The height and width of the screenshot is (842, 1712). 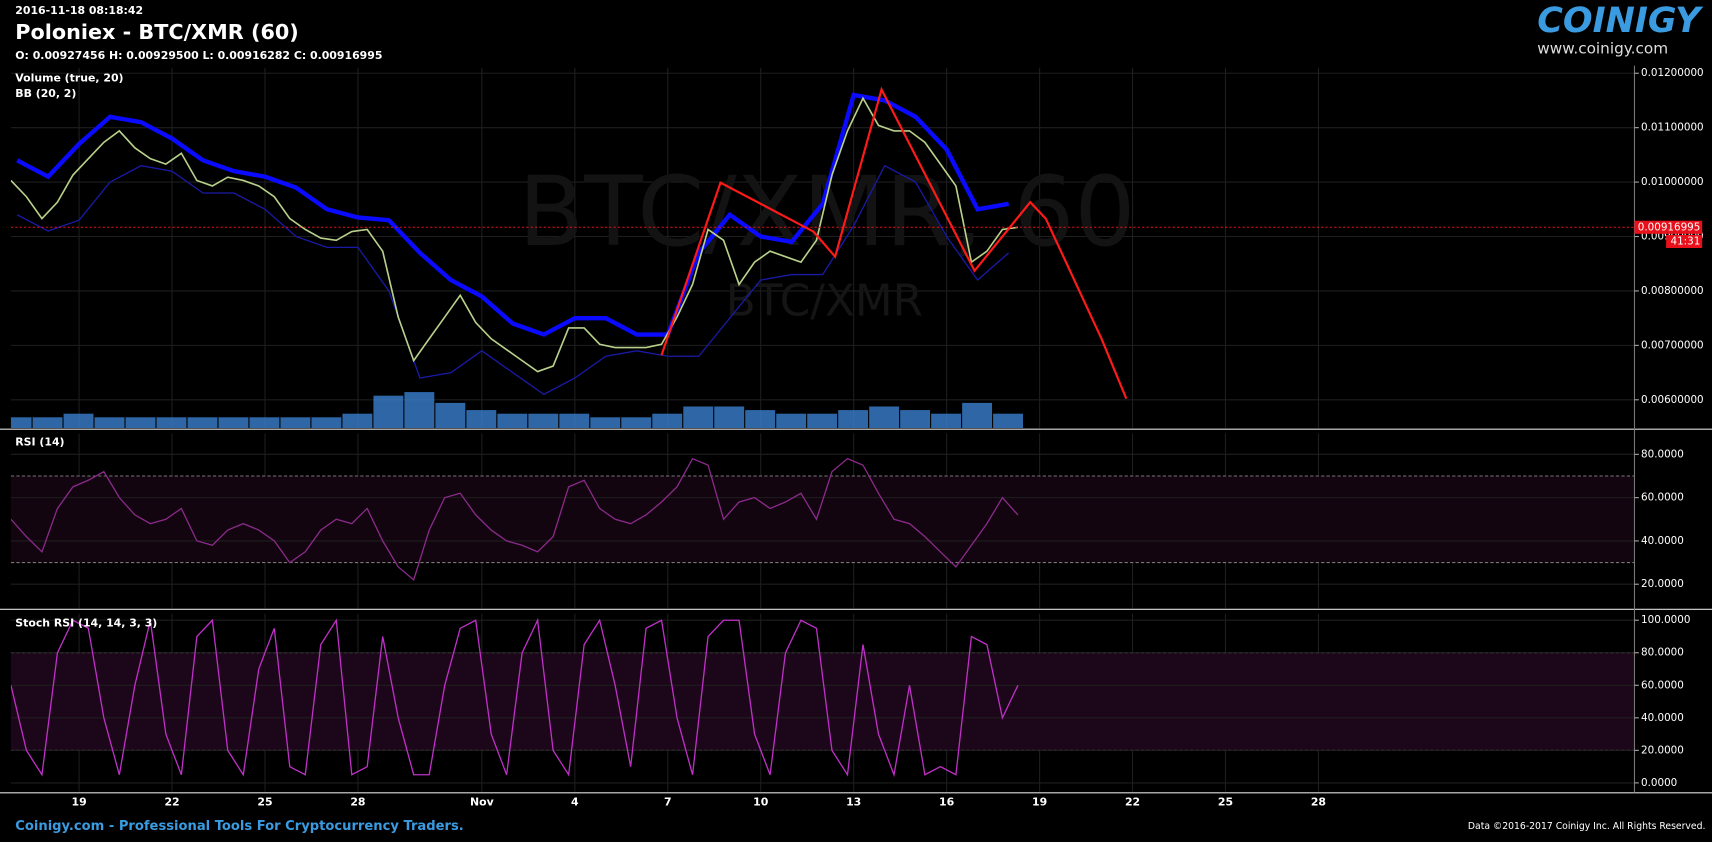 What do you see at coordinates (69, 78) in the screenshot?
I see `indicator-label: Volume (true, 20)` at bounding box center [69, 78].